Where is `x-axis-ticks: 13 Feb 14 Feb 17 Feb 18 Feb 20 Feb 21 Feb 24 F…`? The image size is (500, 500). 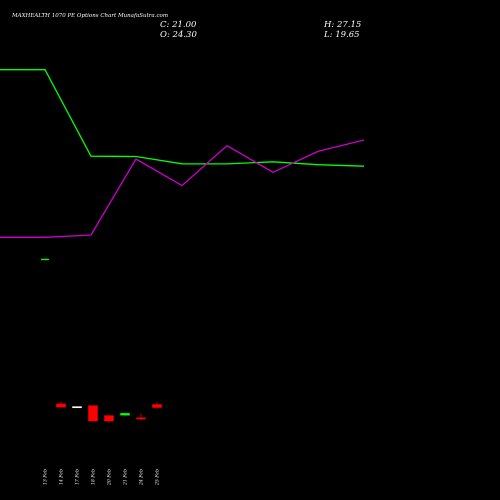
x-axis-ticks: 13 Feb 14 Feb 17 Feb 18 Feb 20 Feb 21 Feb 24 F… is located at coordinates (102, 477).